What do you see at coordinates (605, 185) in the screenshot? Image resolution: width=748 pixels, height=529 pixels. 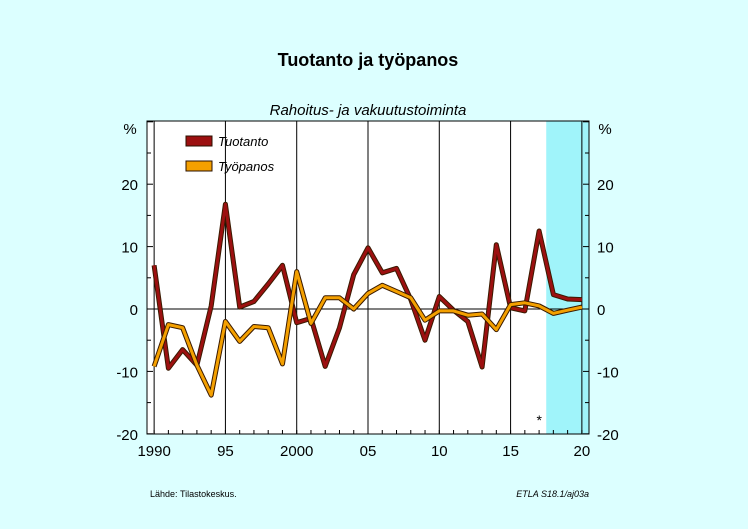 I see `y-tick-label-right: 20` at bounding box center [605, 185].